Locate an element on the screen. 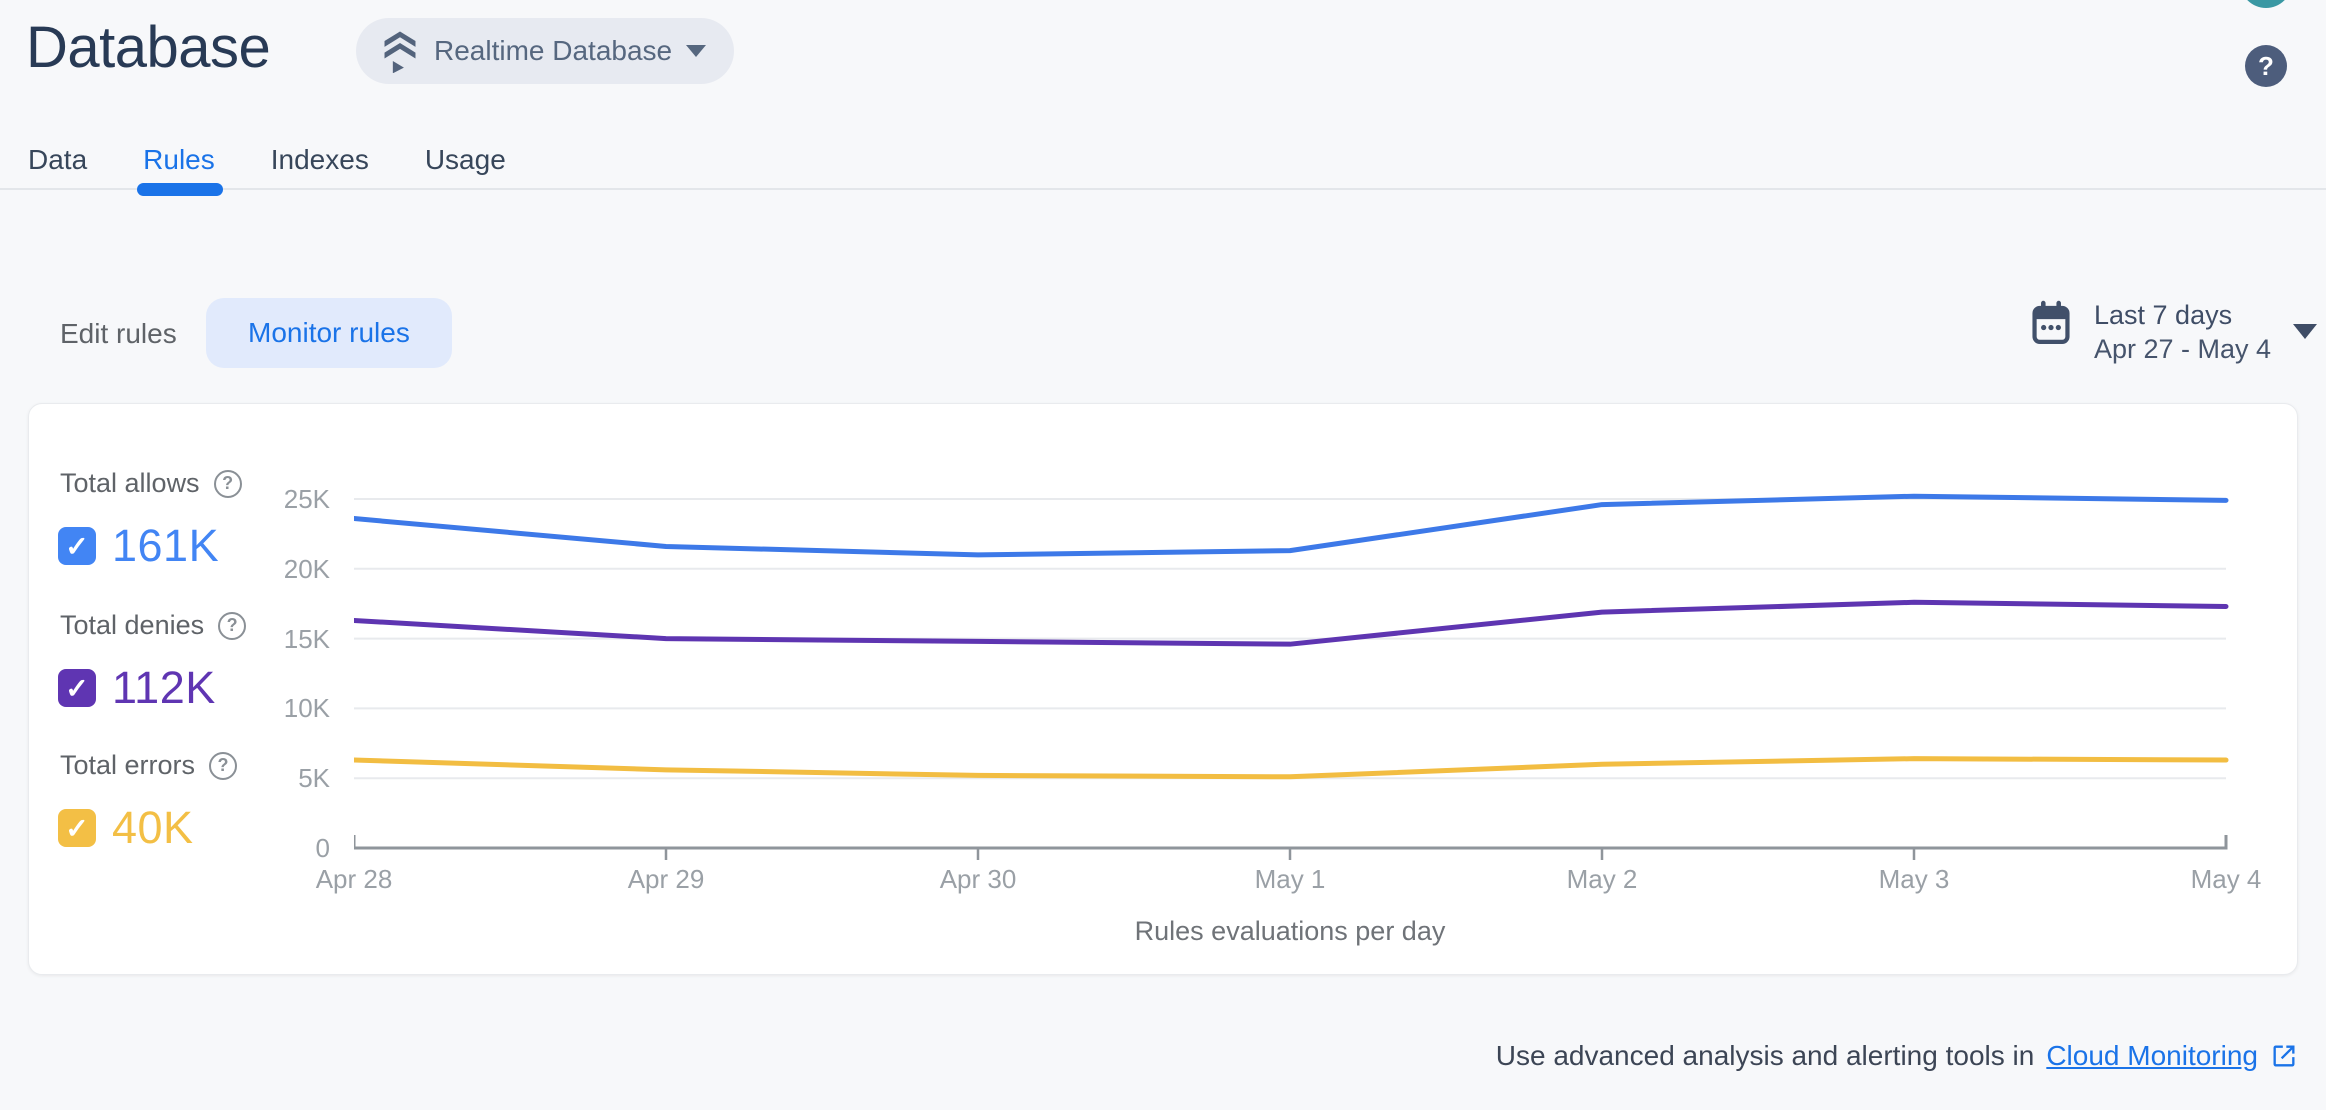 This screenshot has width=2326, height=1110. y-axis-labels: 0 5K 10K 15K 20K 25K is located at coordinates (284, 667).